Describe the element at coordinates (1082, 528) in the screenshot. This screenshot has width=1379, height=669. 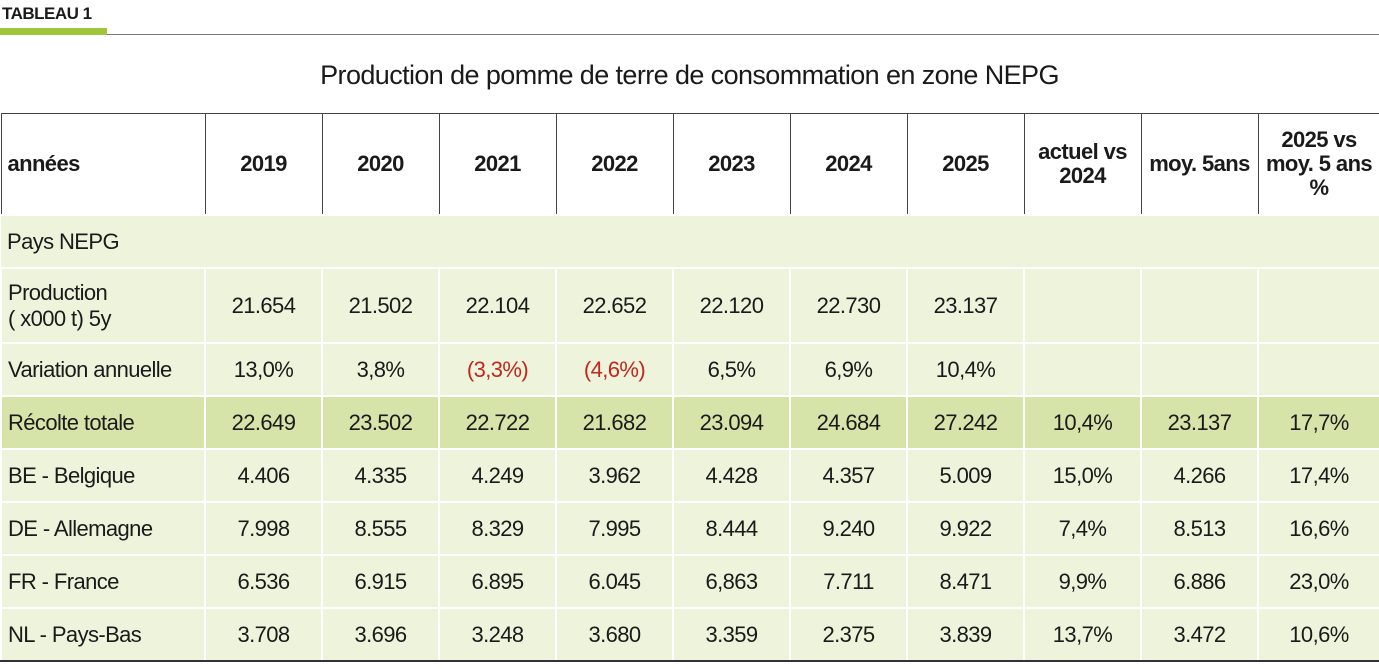
I see `cell: 7,4%` at that location.